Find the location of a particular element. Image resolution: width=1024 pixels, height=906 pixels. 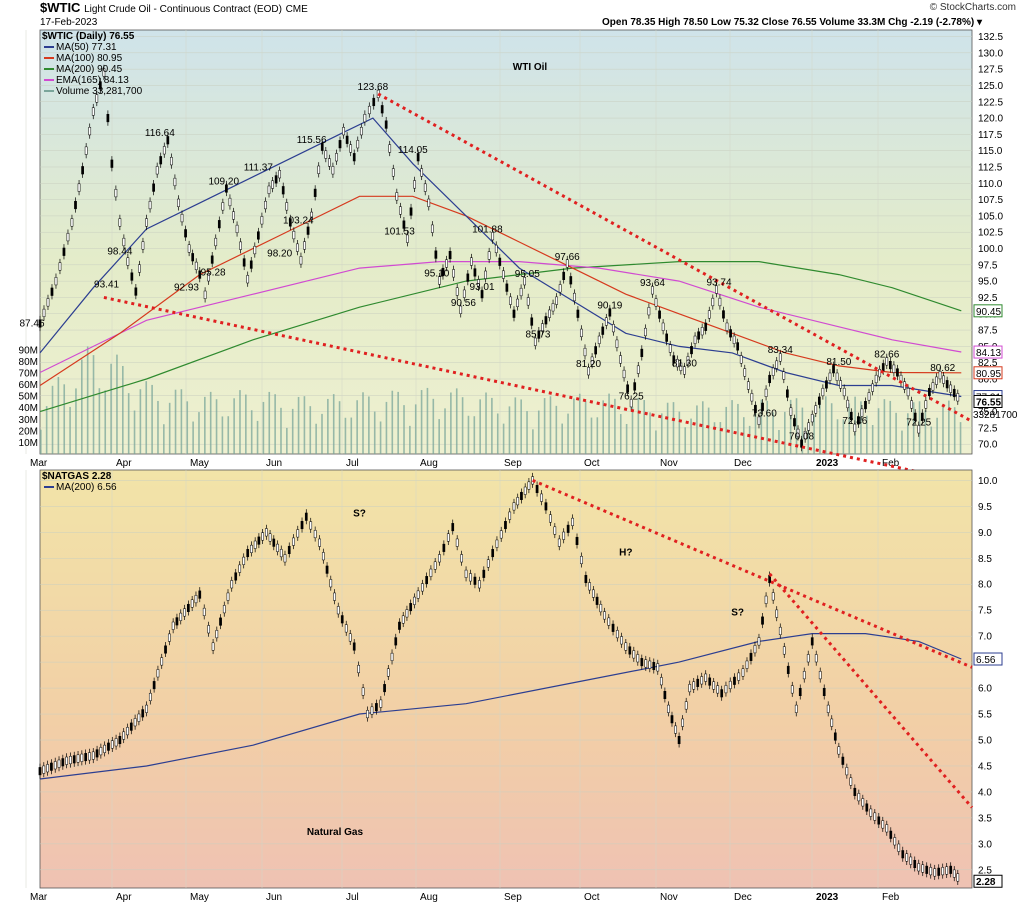

point-annotation: 115.56 is located at coordinates (312, 140).